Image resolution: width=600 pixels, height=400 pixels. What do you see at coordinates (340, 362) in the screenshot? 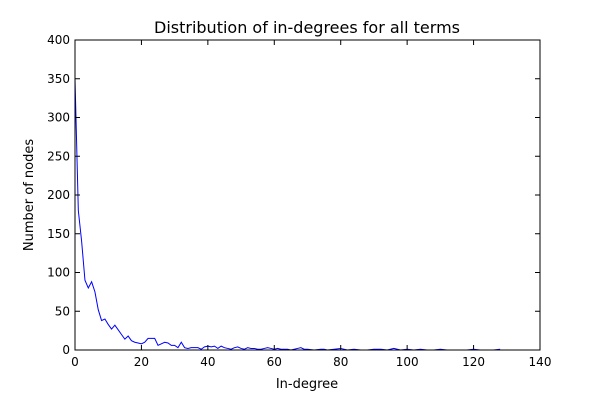
I see `x-tick-label: 80` at bounding box center [340, 362].